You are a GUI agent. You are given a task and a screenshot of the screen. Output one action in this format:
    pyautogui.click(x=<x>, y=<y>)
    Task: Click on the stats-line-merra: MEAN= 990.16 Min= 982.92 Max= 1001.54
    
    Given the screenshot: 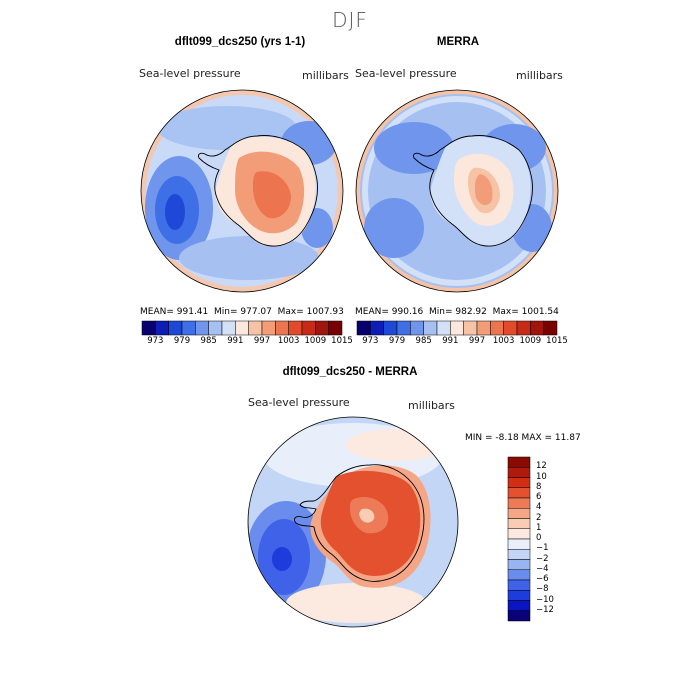 What is the action you would take?
    pyautogui.click(x=457, y=312)
    